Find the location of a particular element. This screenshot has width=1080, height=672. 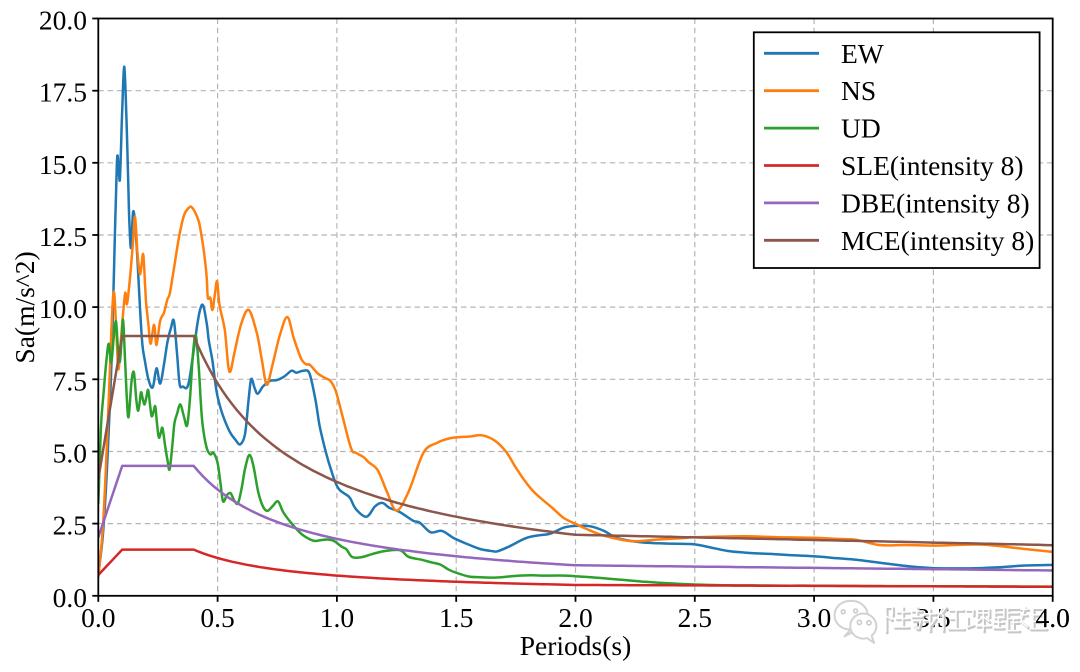

svg-text: 17.5 is located at coordinates (63, 92).